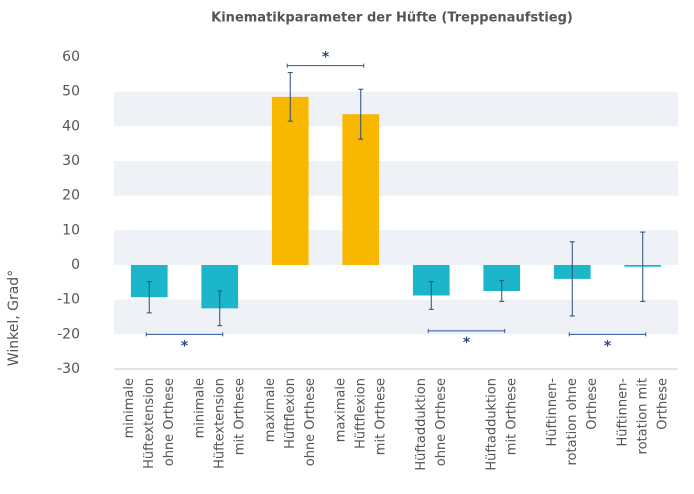 The width and height of the screenshot is (694, 494). What do you see at coordinates (71, 92) in the screenshot?
I see `y-tick-label: 50` at bounding box center [71, 92].